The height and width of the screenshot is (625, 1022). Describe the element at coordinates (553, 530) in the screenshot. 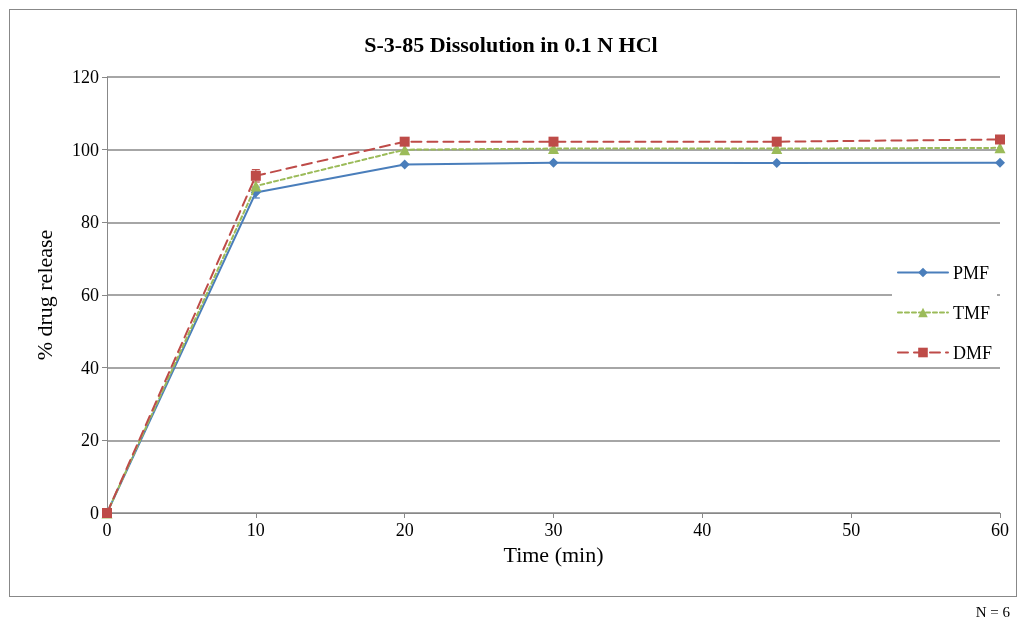

I see `x-tick-label: 30` at that location.